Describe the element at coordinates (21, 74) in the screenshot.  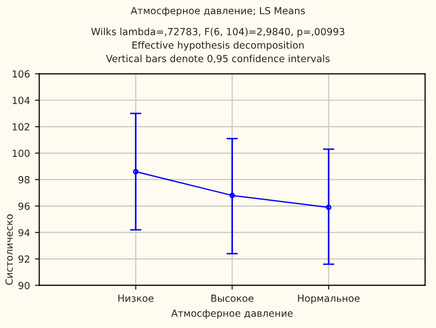
I see `y-tick-label: 106` at that location.